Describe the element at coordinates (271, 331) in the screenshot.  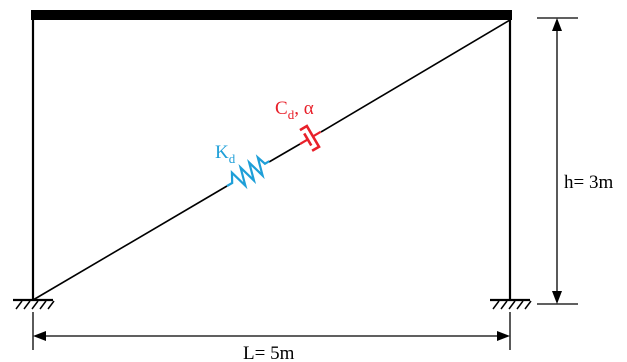
I see `length-dimension` at that location.